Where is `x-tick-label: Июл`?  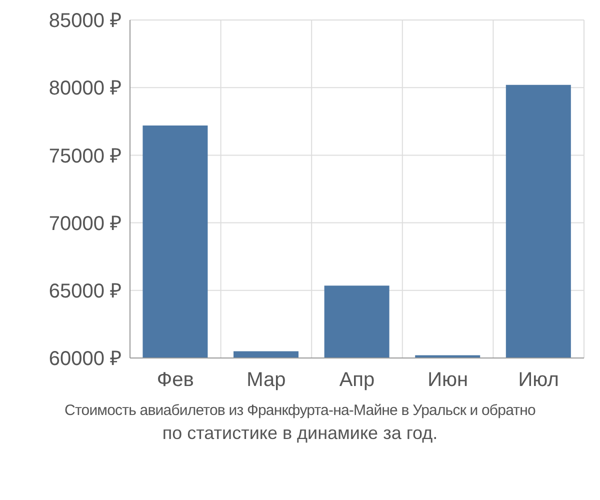
x-tick-label: Июл is located at coordinates (538, 380).